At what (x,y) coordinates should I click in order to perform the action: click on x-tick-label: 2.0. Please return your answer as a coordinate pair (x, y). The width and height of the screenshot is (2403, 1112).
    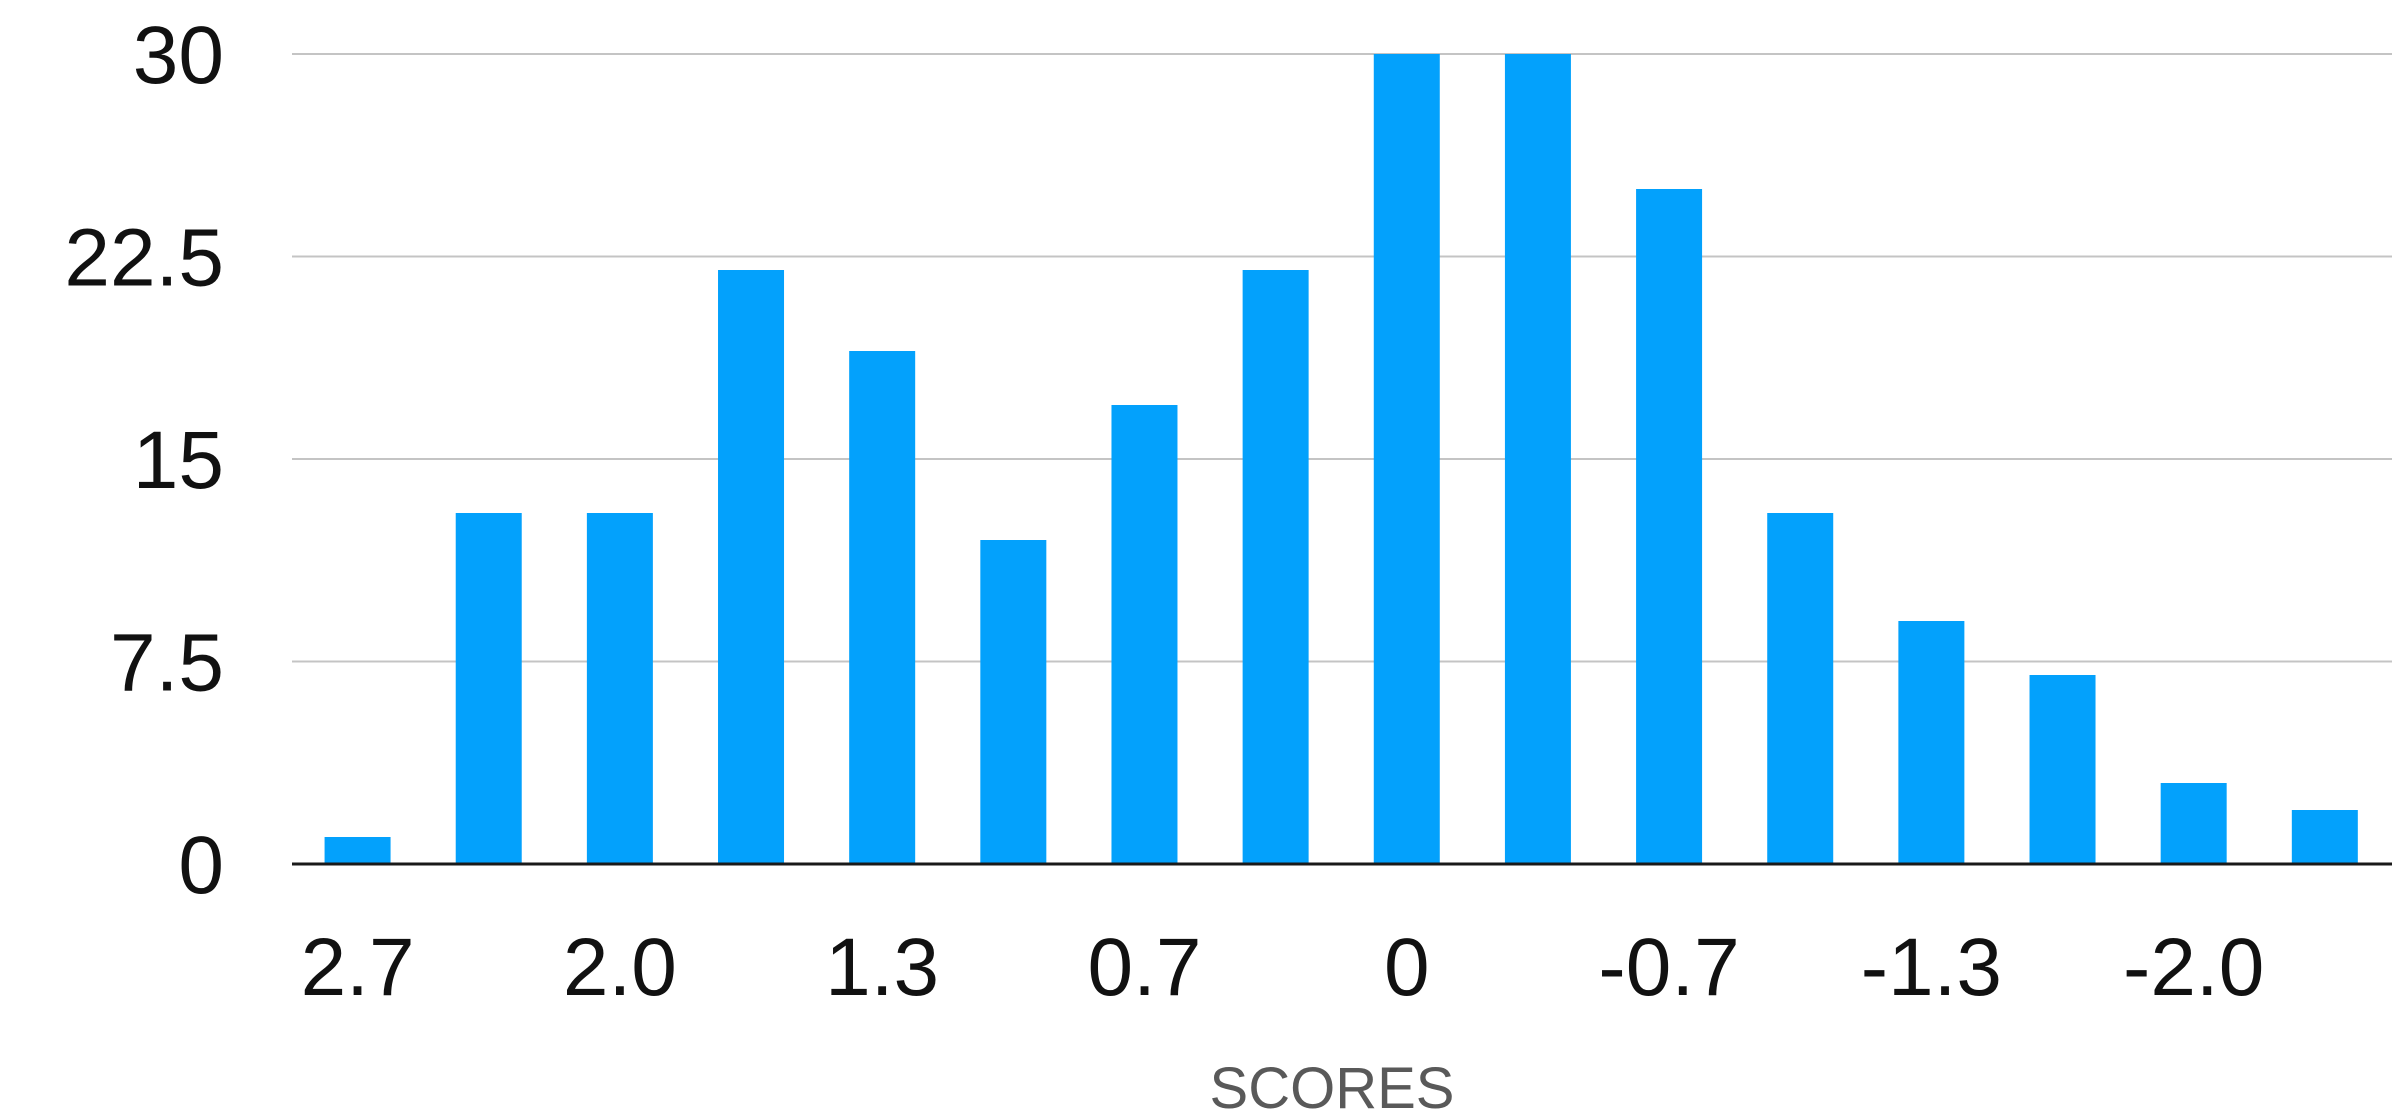
    Looking at the image, I should click on (620, 967).